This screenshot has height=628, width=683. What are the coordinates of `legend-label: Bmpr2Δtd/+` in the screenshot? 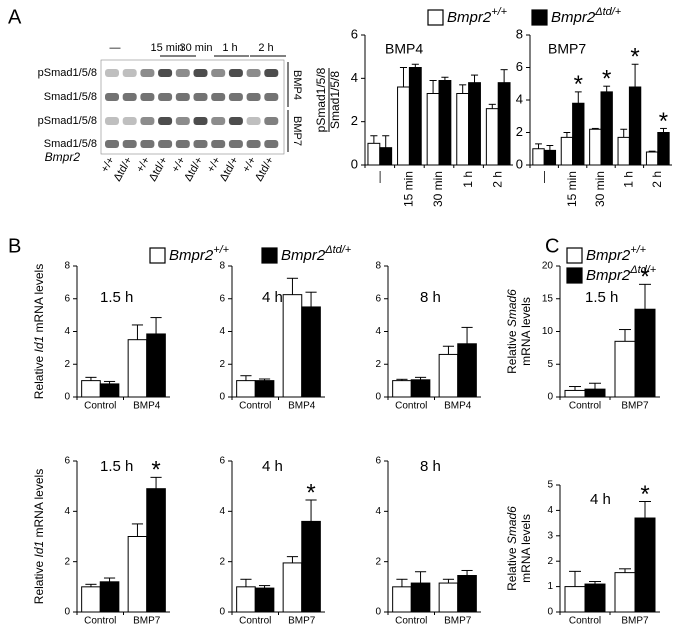 It's located at (316, 254).